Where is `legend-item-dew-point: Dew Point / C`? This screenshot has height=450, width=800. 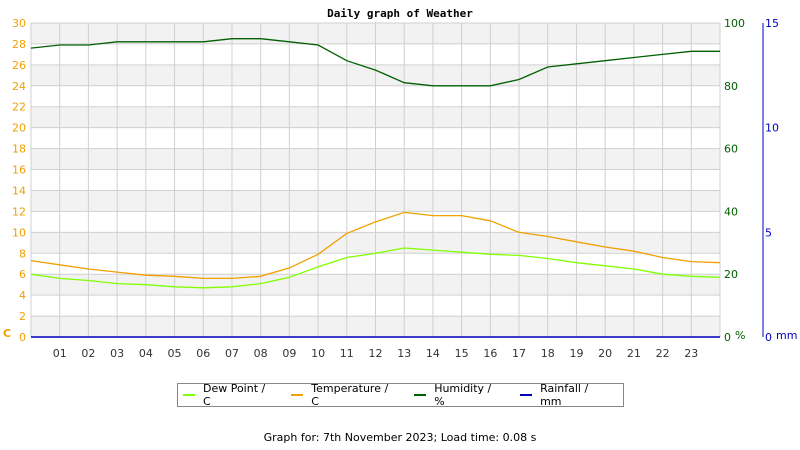
legend-item-dew-point: Dew Point / C is located at coordinates (229, 395).